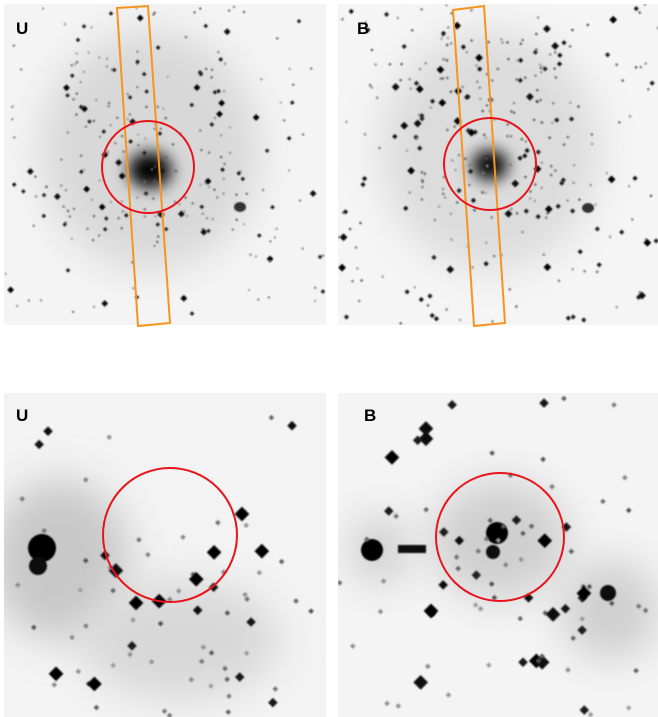  I want to click on region-circle, so click(490, 164).